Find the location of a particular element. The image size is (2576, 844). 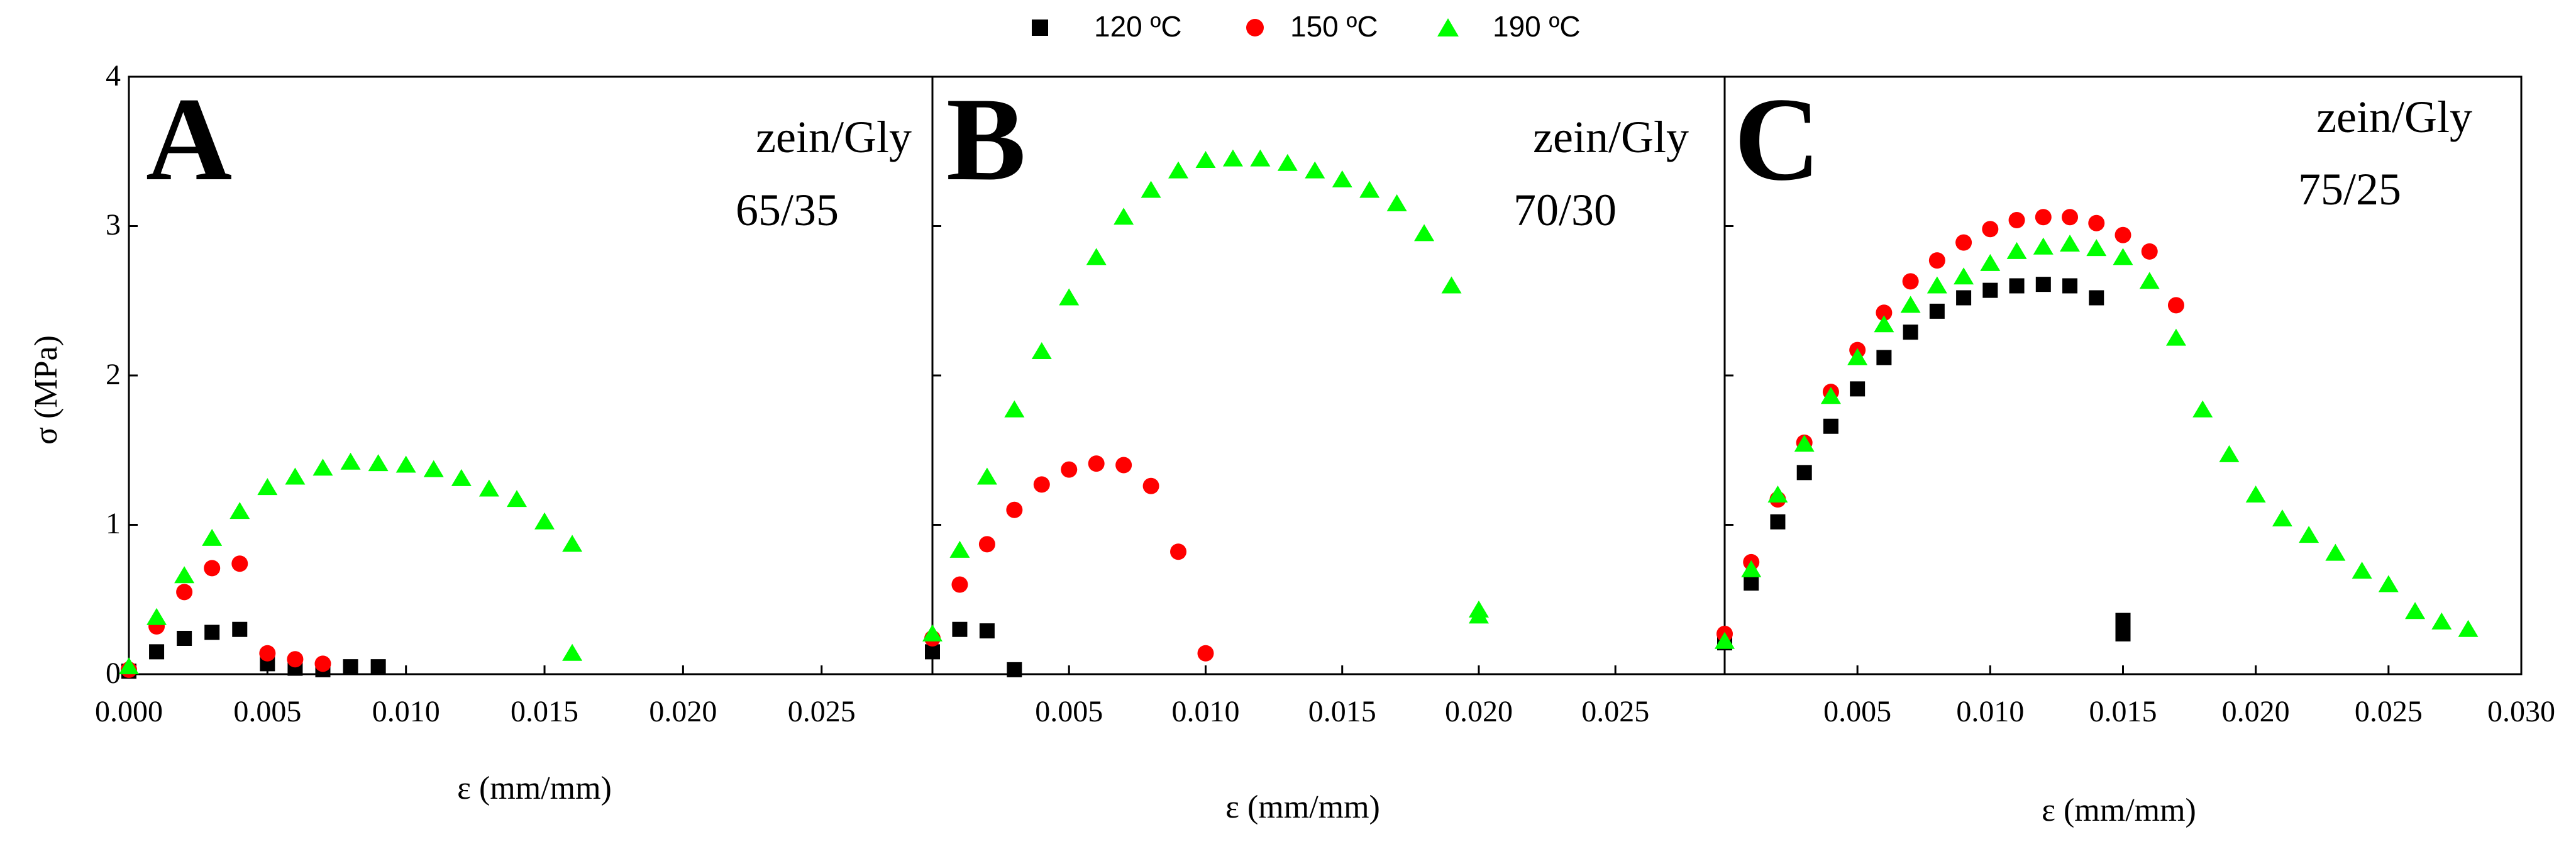

y-tick-labels: 0 1 2 3 4 is located at coordinates (113, 374).